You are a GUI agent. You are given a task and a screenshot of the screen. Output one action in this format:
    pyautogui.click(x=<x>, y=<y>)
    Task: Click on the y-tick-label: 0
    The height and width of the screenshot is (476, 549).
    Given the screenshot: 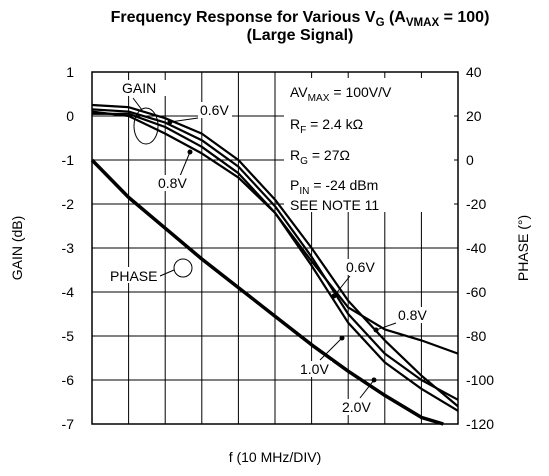 What is the action you would take?
    pyautogui.click(x=70, y=116)
    